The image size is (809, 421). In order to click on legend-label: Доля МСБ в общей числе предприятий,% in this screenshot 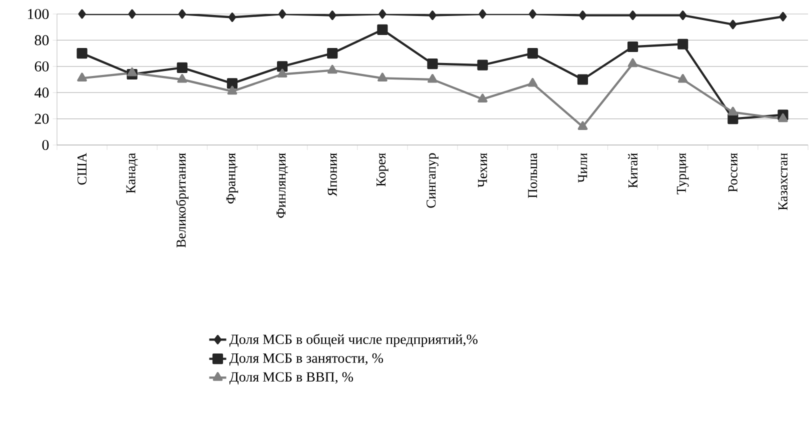, I will do `click(353, 340)`.